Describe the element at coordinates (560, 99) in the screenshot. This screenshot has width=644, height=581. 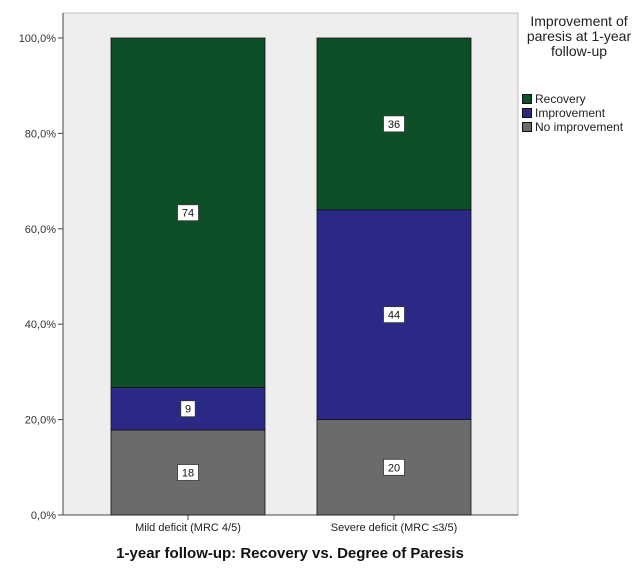
I see `legend-label-recovery: Recovery` at that location.